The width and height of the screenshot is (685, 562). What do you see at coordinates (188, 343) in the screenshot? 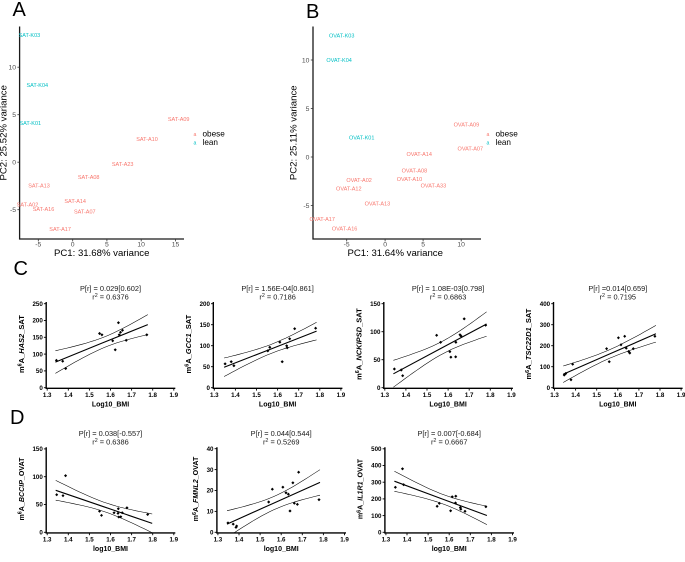
I see `svg-text: m6A_GCC1_SAT` at bounding box center [188, 343].